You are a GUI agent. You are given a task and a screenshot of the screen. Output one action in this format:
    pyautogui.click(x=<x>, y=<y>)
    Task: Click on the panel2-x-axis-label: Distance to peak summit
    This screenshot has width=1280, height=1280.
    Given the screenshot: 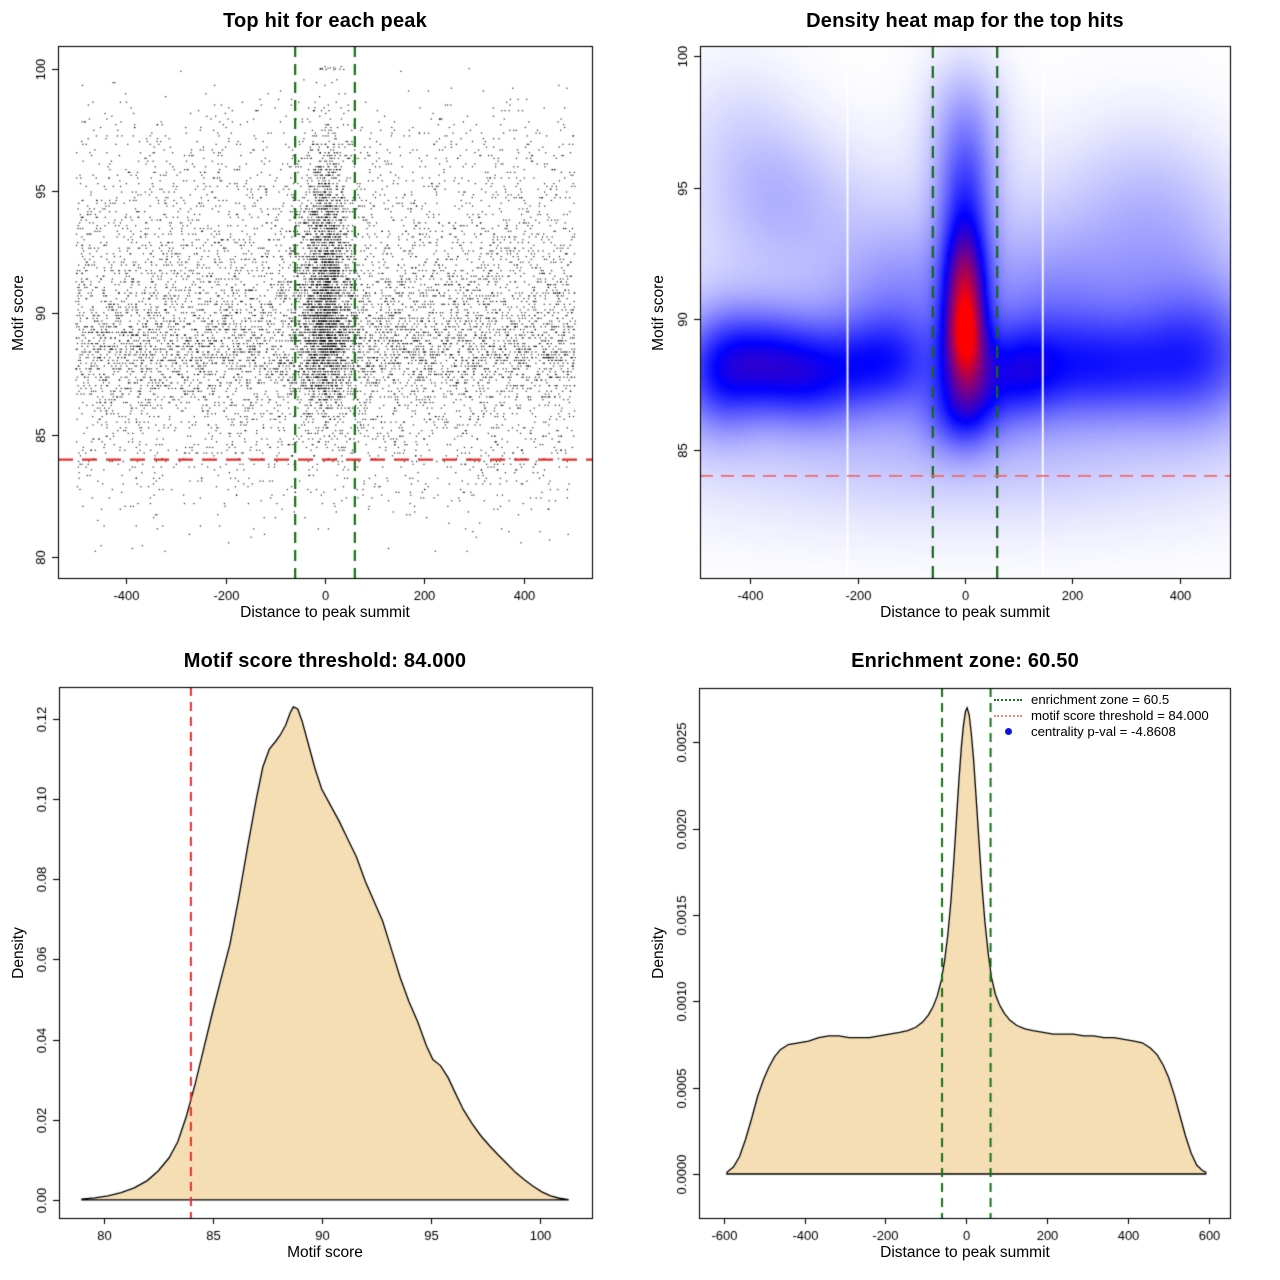 What is the action you would take?
    pyautogui.click(x=965, y=612)
    